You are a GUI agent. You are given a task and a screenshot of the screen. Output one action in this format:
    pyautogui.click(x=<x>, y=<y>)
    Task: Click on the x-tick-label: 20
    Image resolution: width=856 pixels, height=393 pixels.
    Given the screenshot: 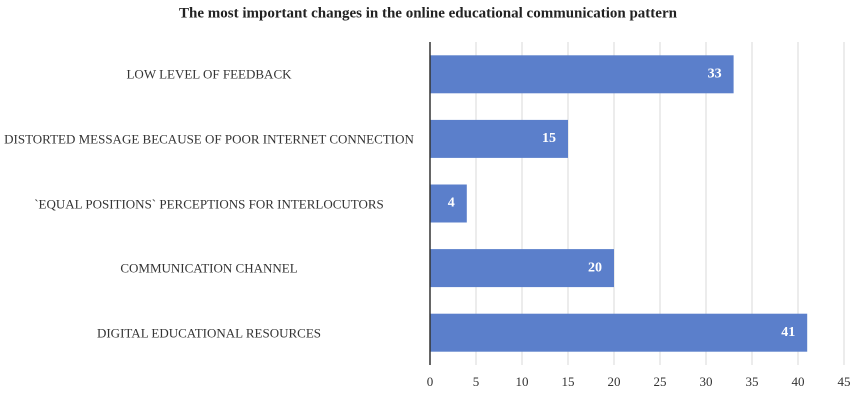 What is the action you would take?
    pyautogui.click(x=614, y=381)
    